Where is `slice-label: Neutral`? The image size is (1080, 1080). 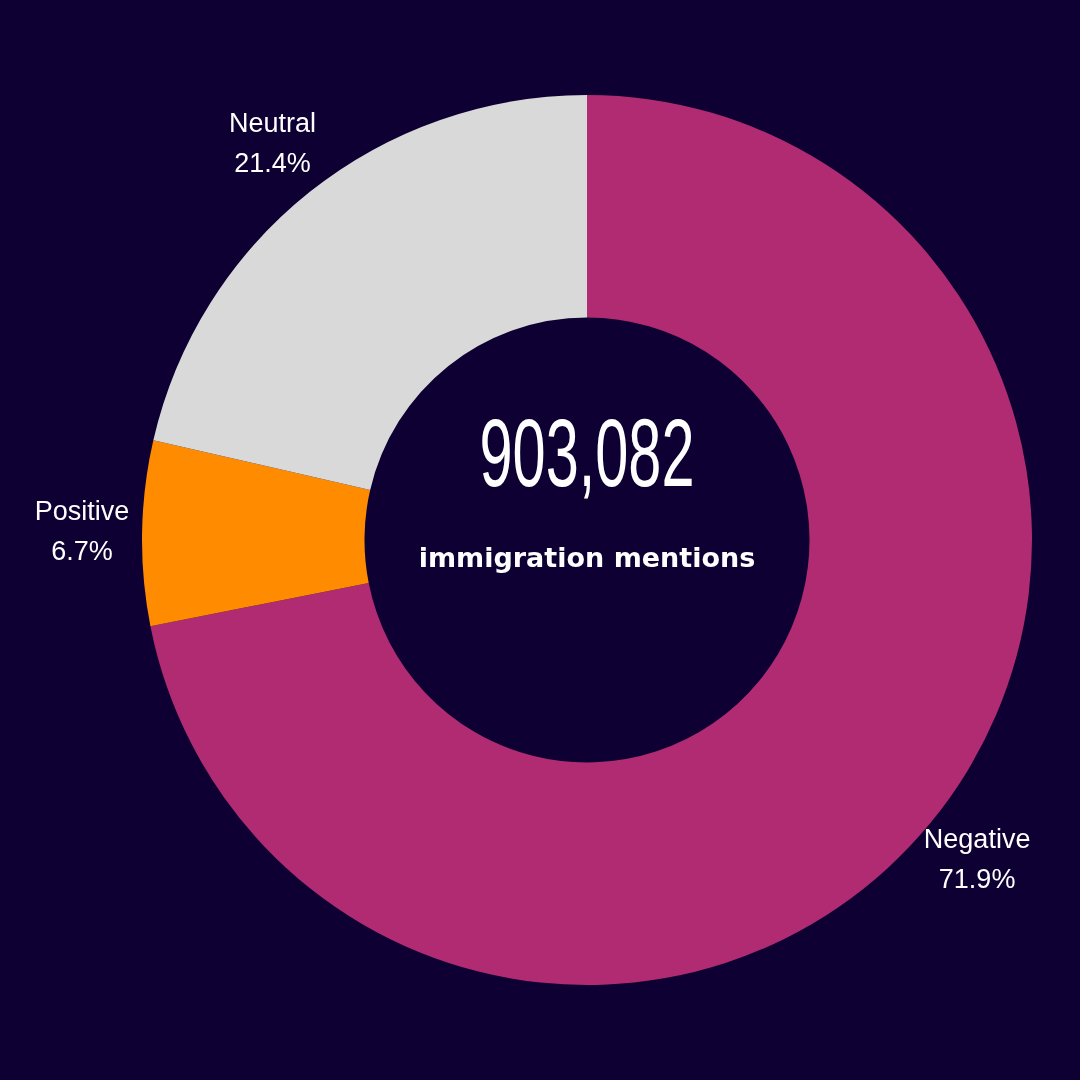 slice-label: Neutral is located at coordinates (272, 123).